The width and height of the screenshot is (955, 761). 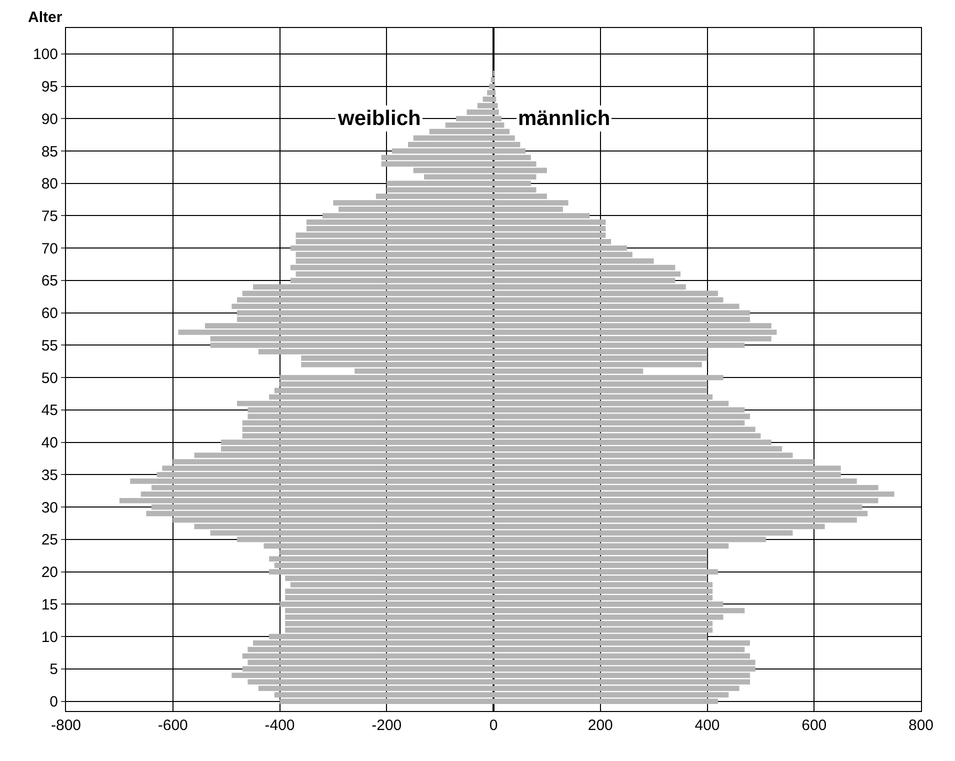 I want to click on y-tick-label: 45, so click(x=49, y=411).